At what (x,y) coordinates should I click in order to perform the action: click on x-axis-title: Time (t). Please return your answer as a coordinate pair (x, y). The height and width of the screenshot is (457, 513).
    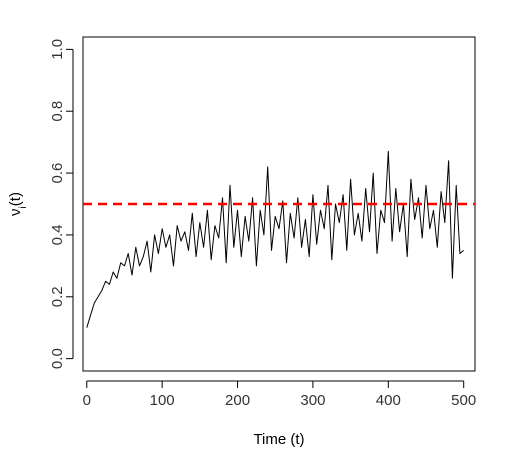
    Looking at the image, I should click on (278, 439).